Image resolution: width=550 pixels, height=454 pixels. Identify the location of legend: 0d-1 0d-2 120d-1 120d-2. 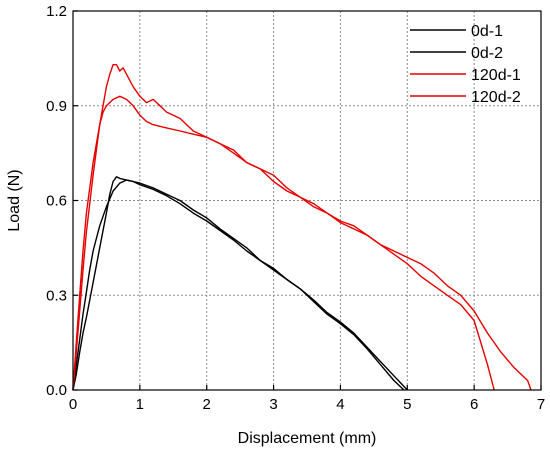
(465, 64).